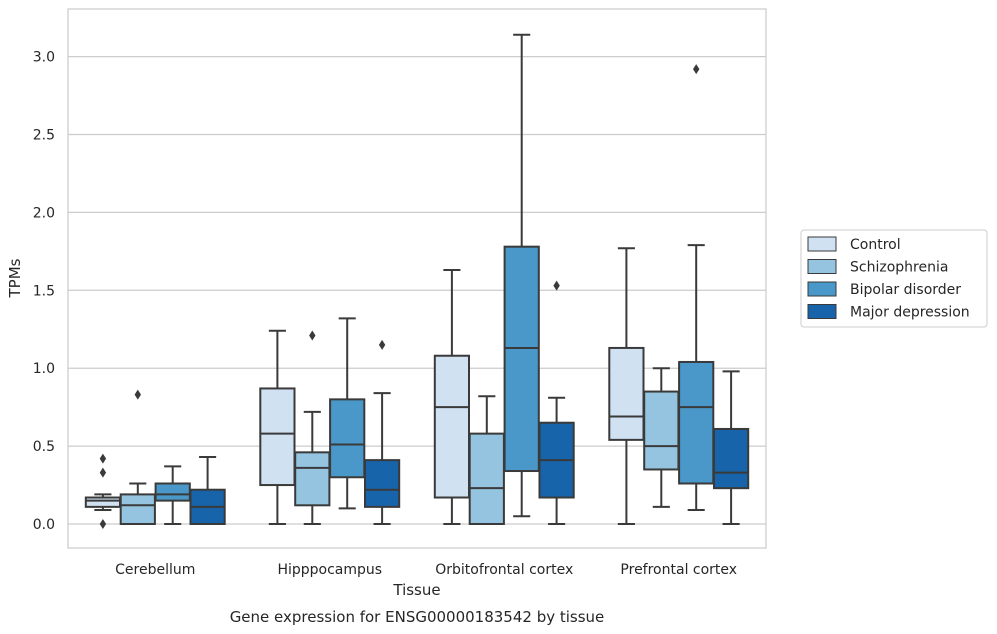 The image size is (997, 634). I want to click on x-tick-label: Cerebellum, so click(155, 570).